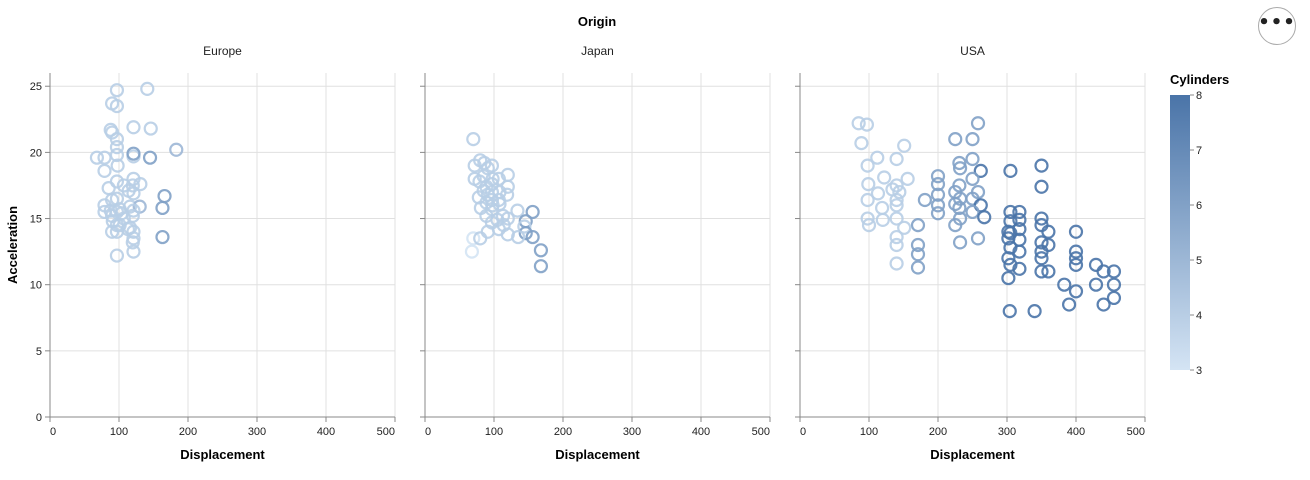 The height and width of the screenshot is (480, 1310). What do you see at coordinates (1199, 96) in the screenshot?
I see `legend-tick-label: 8` at bounding box center [1199, 96].